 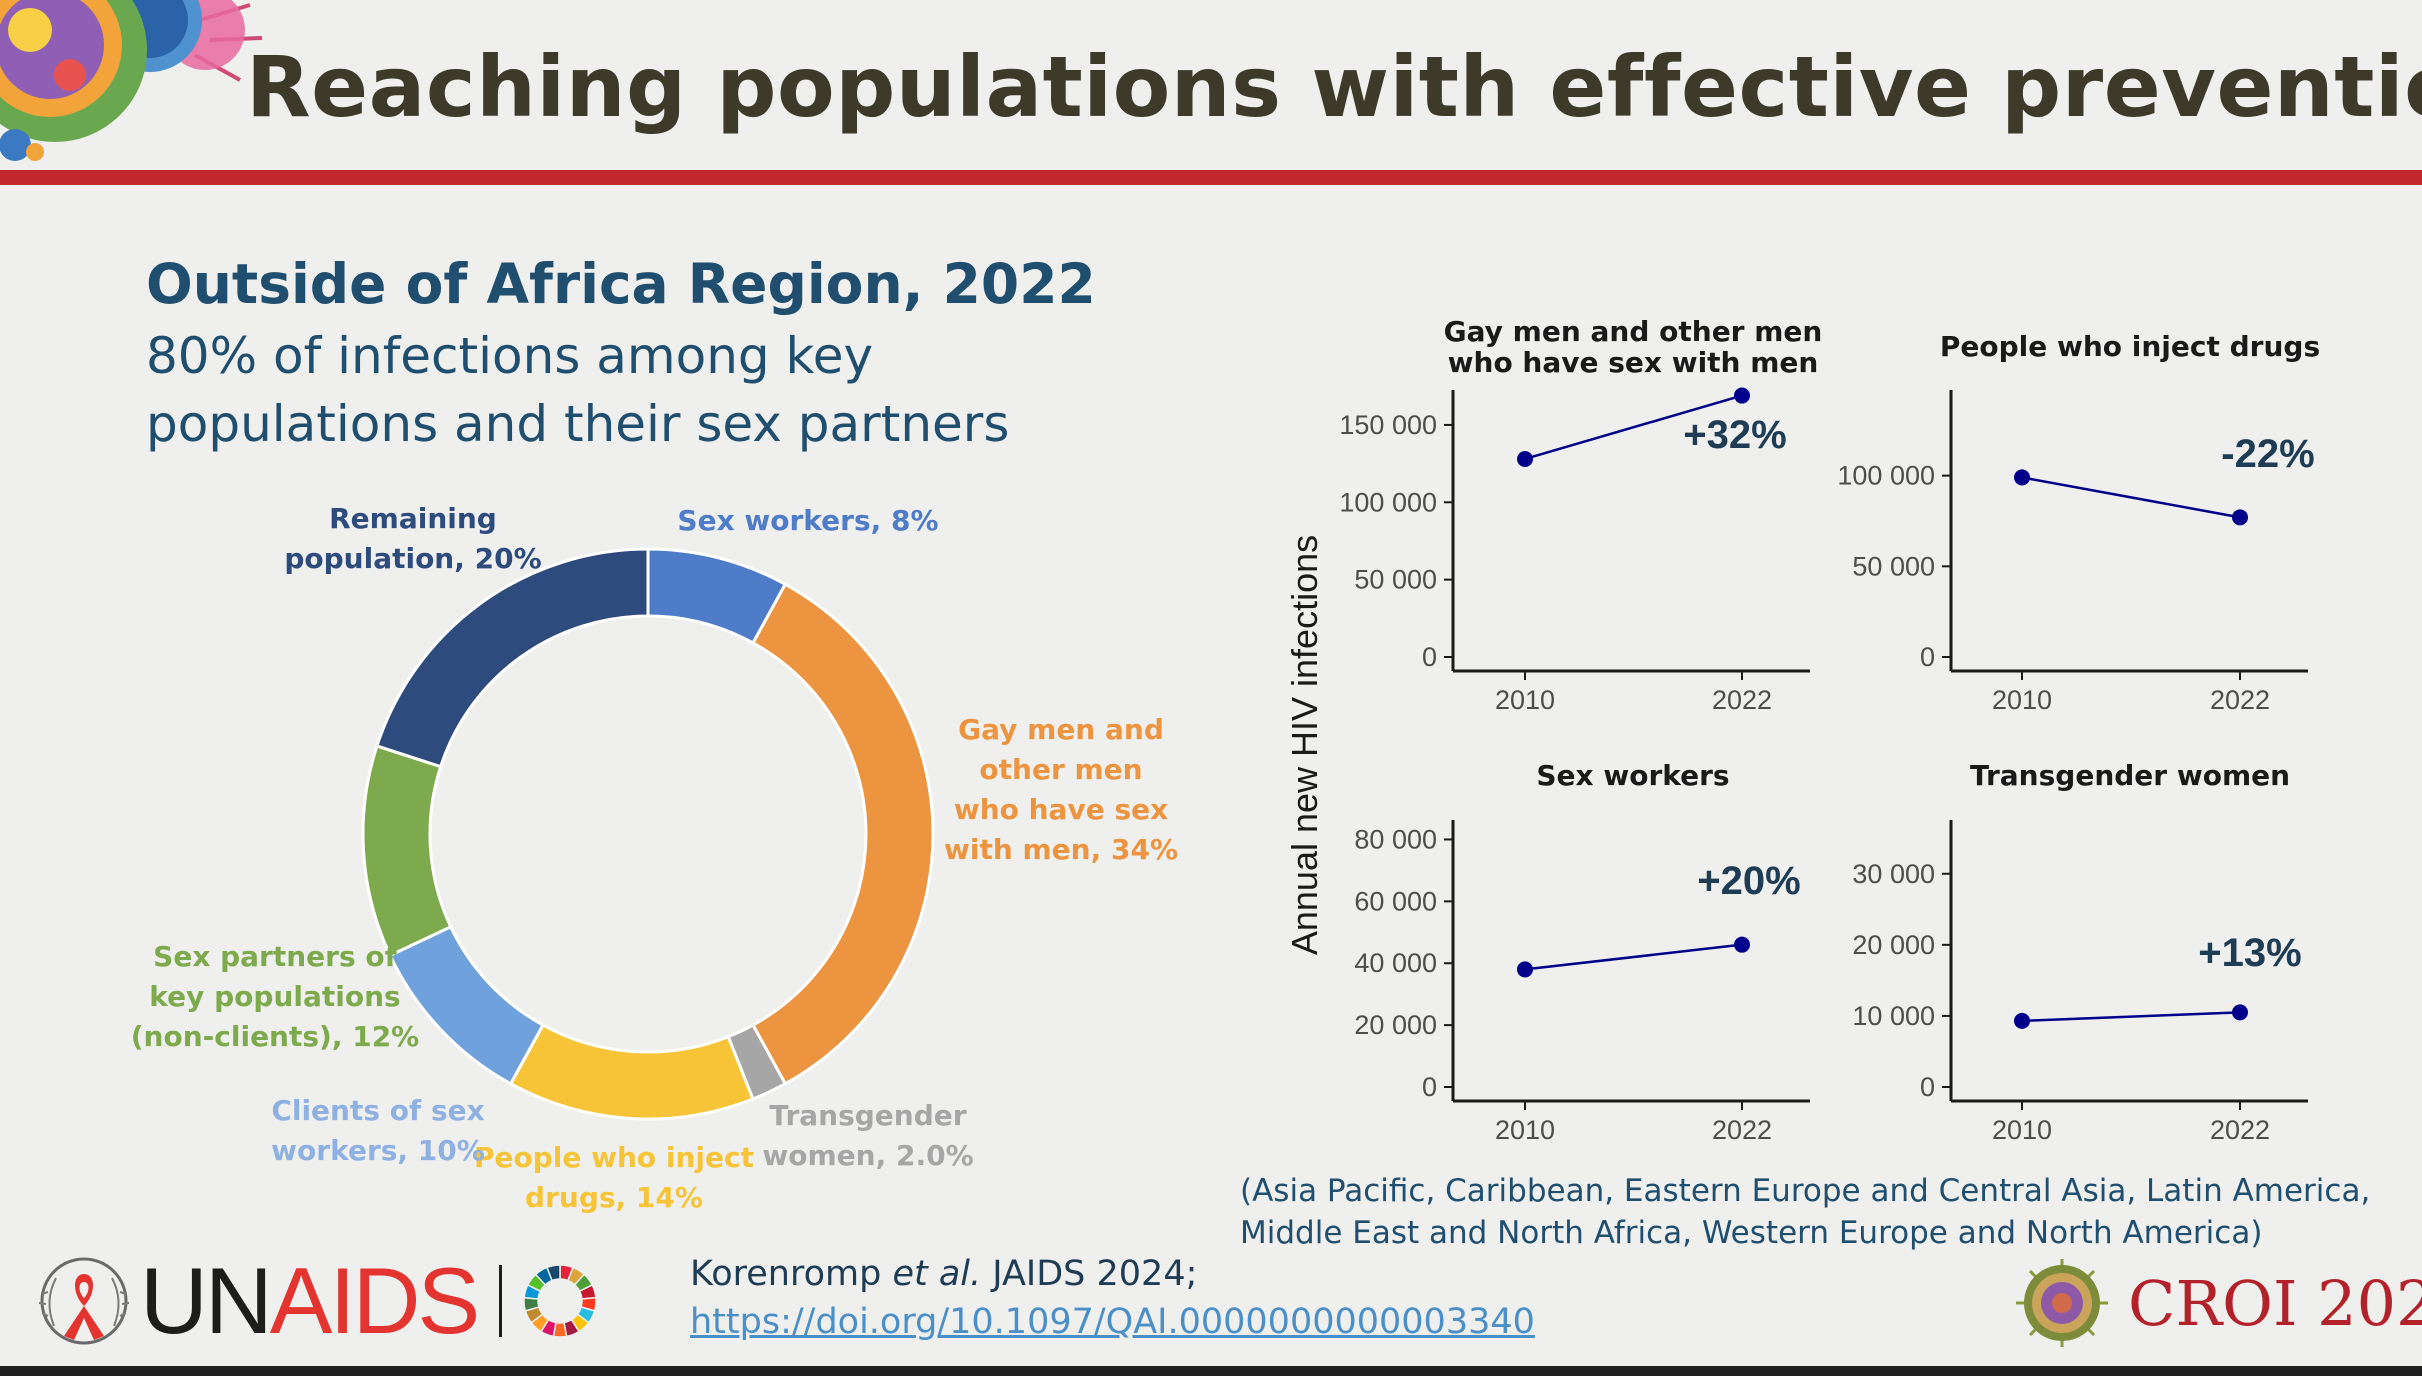 What do you see at coordinates (2062, 1303) in the screenshot?
I see `croi-virus-icon` at bounding box center [2062, 1303].